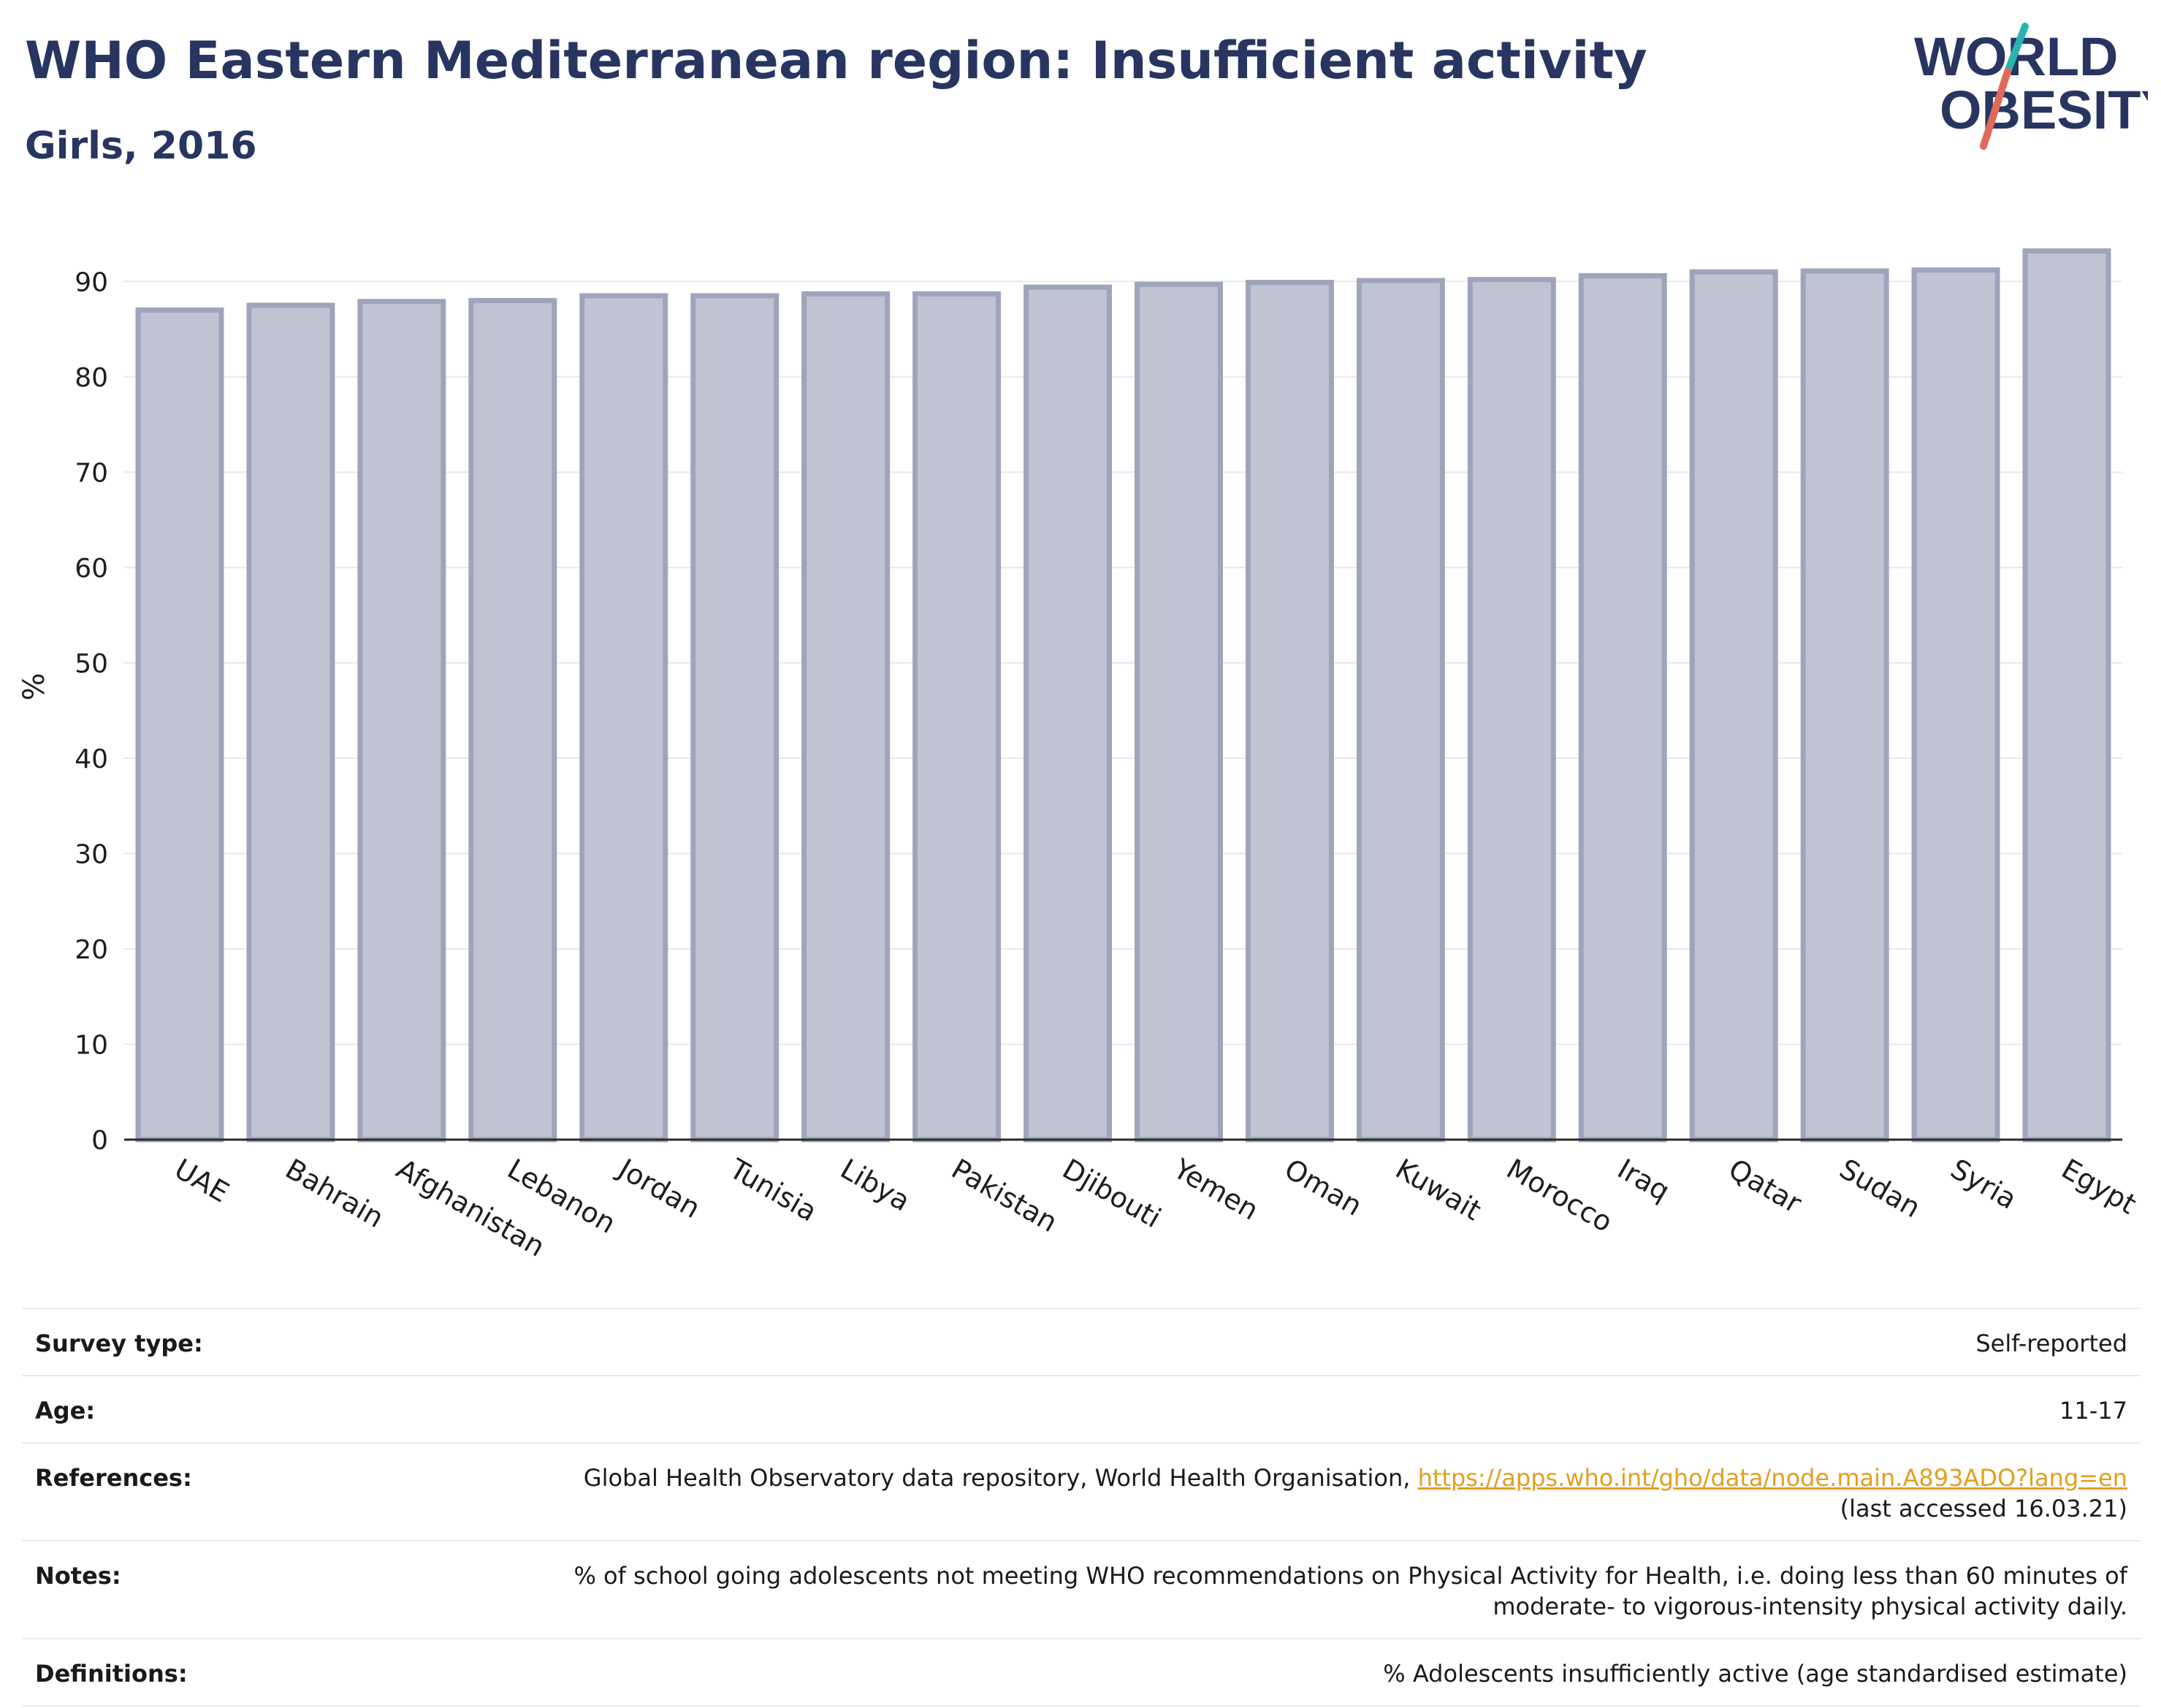  What do you see at coordinates (846, 717) in the screenshot?
I see `bar-libya` at bounding box center [846, 717].